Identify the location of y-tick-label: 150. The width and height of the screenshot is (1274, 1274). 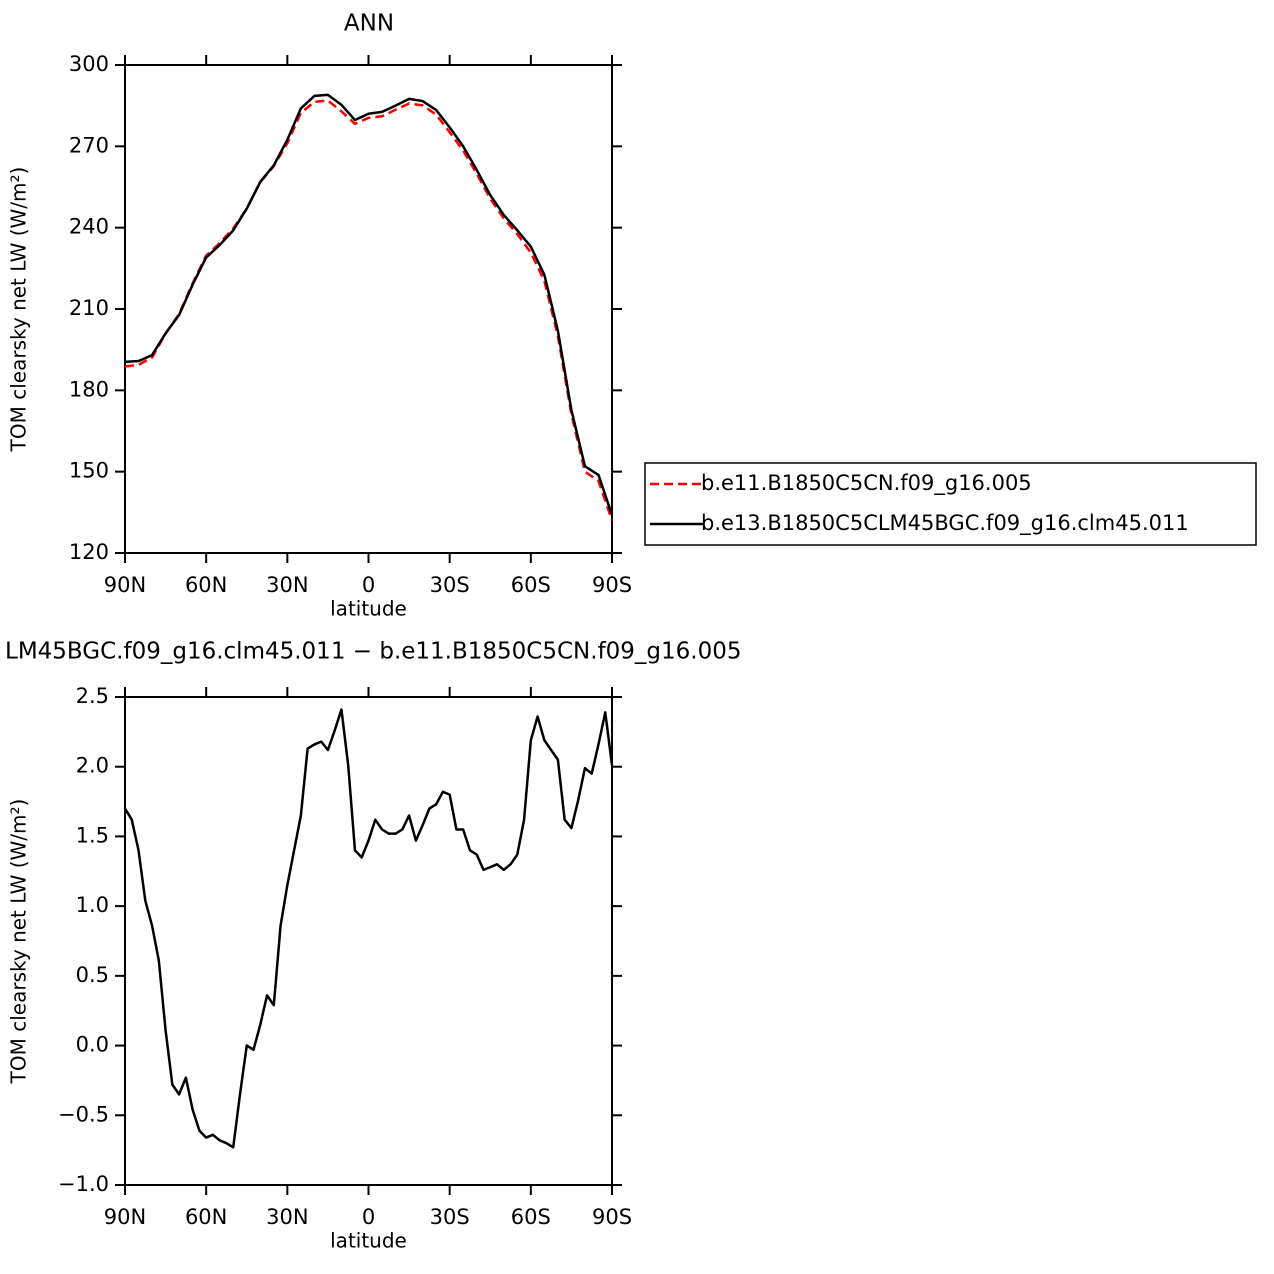
(89, 471).